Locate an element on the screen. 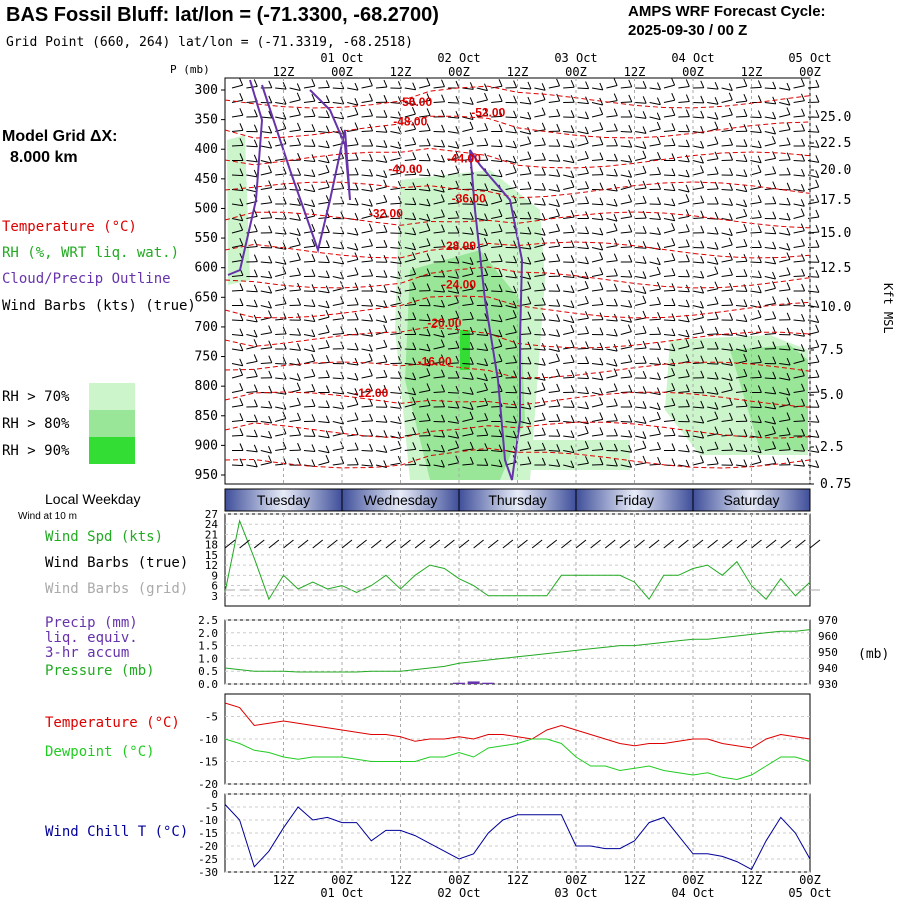 This screenshot has width=900, height=900. height-tick-label: 17.5 is located at coordinates (835, 200).